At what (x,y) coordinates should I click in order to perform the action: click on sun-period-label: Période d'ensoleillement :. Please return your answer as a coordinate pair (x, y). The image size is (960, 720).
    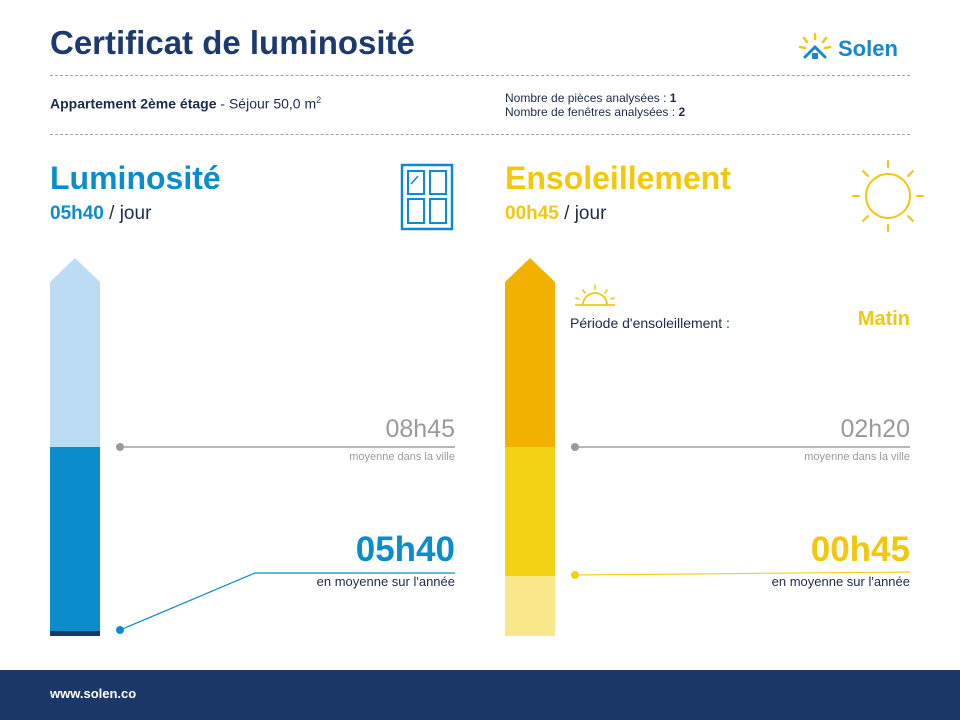
    Looking at the image, I should click on (650, 323).